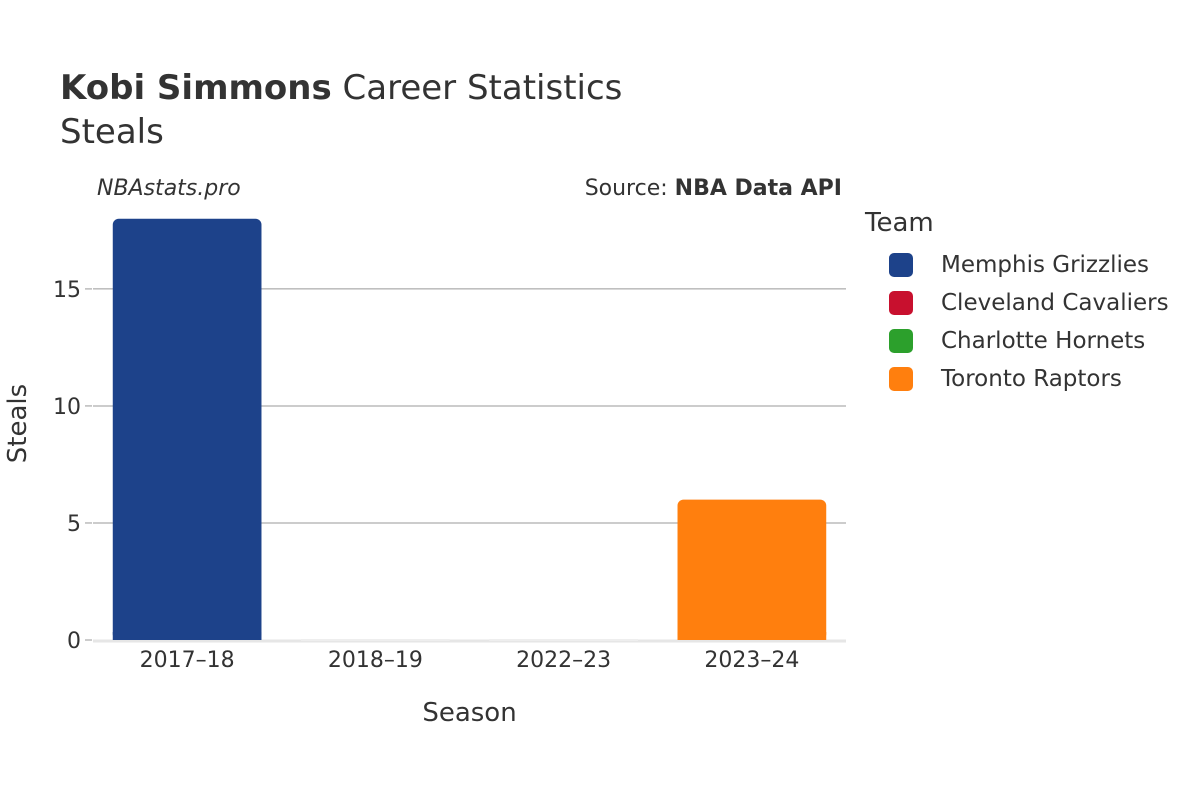  Describe the element at coordinates (629, 188) in the screenshot. I see `source-prefix: Source:` at that location.